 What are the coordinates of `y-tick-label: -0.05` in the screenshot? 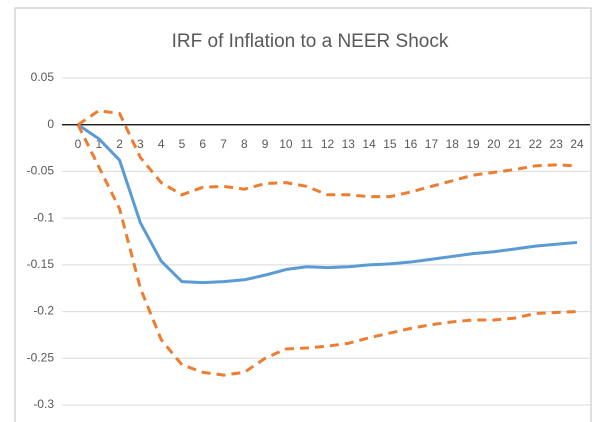 It's located at (41, 171).